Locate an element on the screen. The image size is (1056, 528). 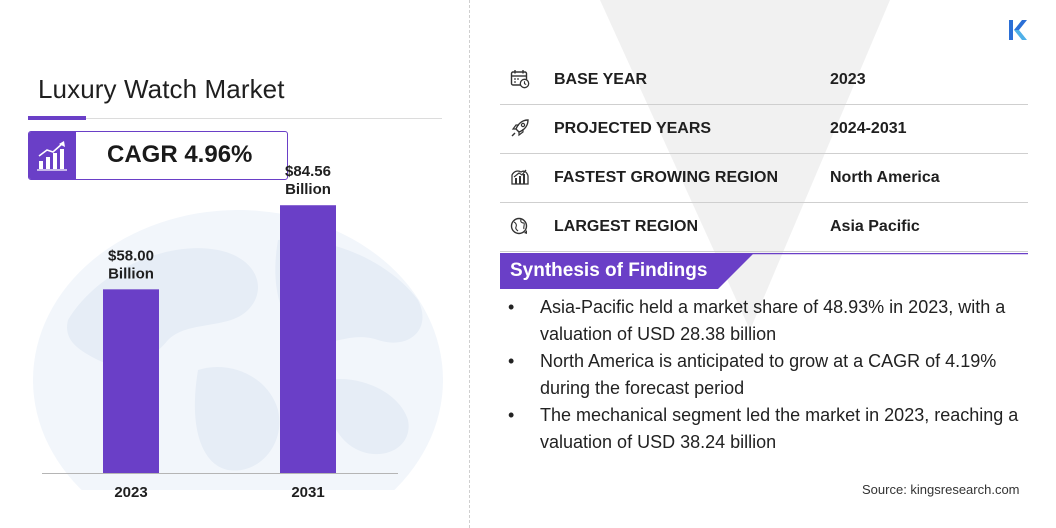
detail-label: BASE YEAR is located at coordinates (601, 79).